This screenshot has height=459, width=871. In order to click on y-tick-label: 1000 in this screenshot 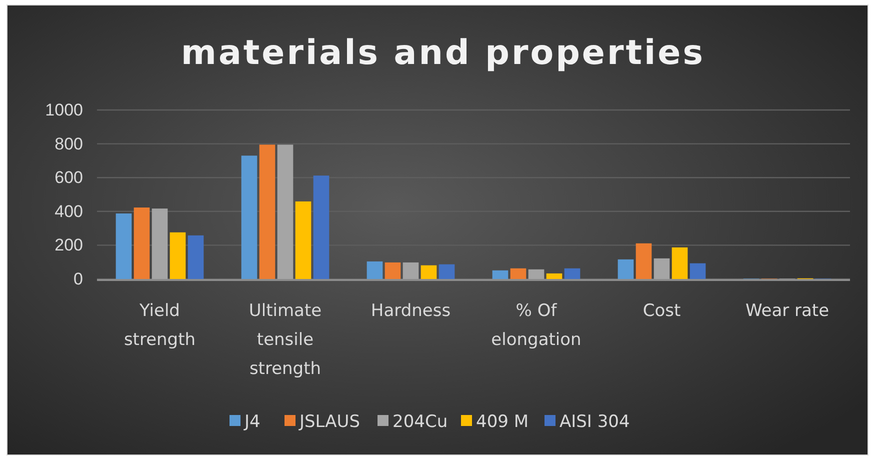, I will do `click(64, 110)`.